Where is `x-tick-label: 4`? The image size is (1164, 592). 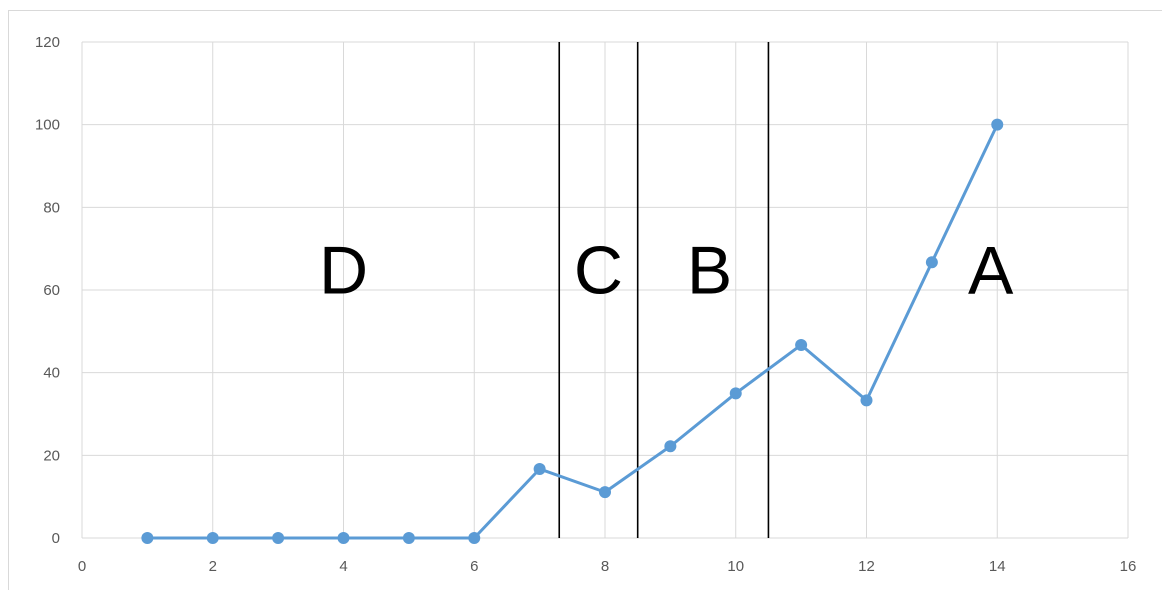
x-tick-label: 4 is located at coordinates (343, 566).